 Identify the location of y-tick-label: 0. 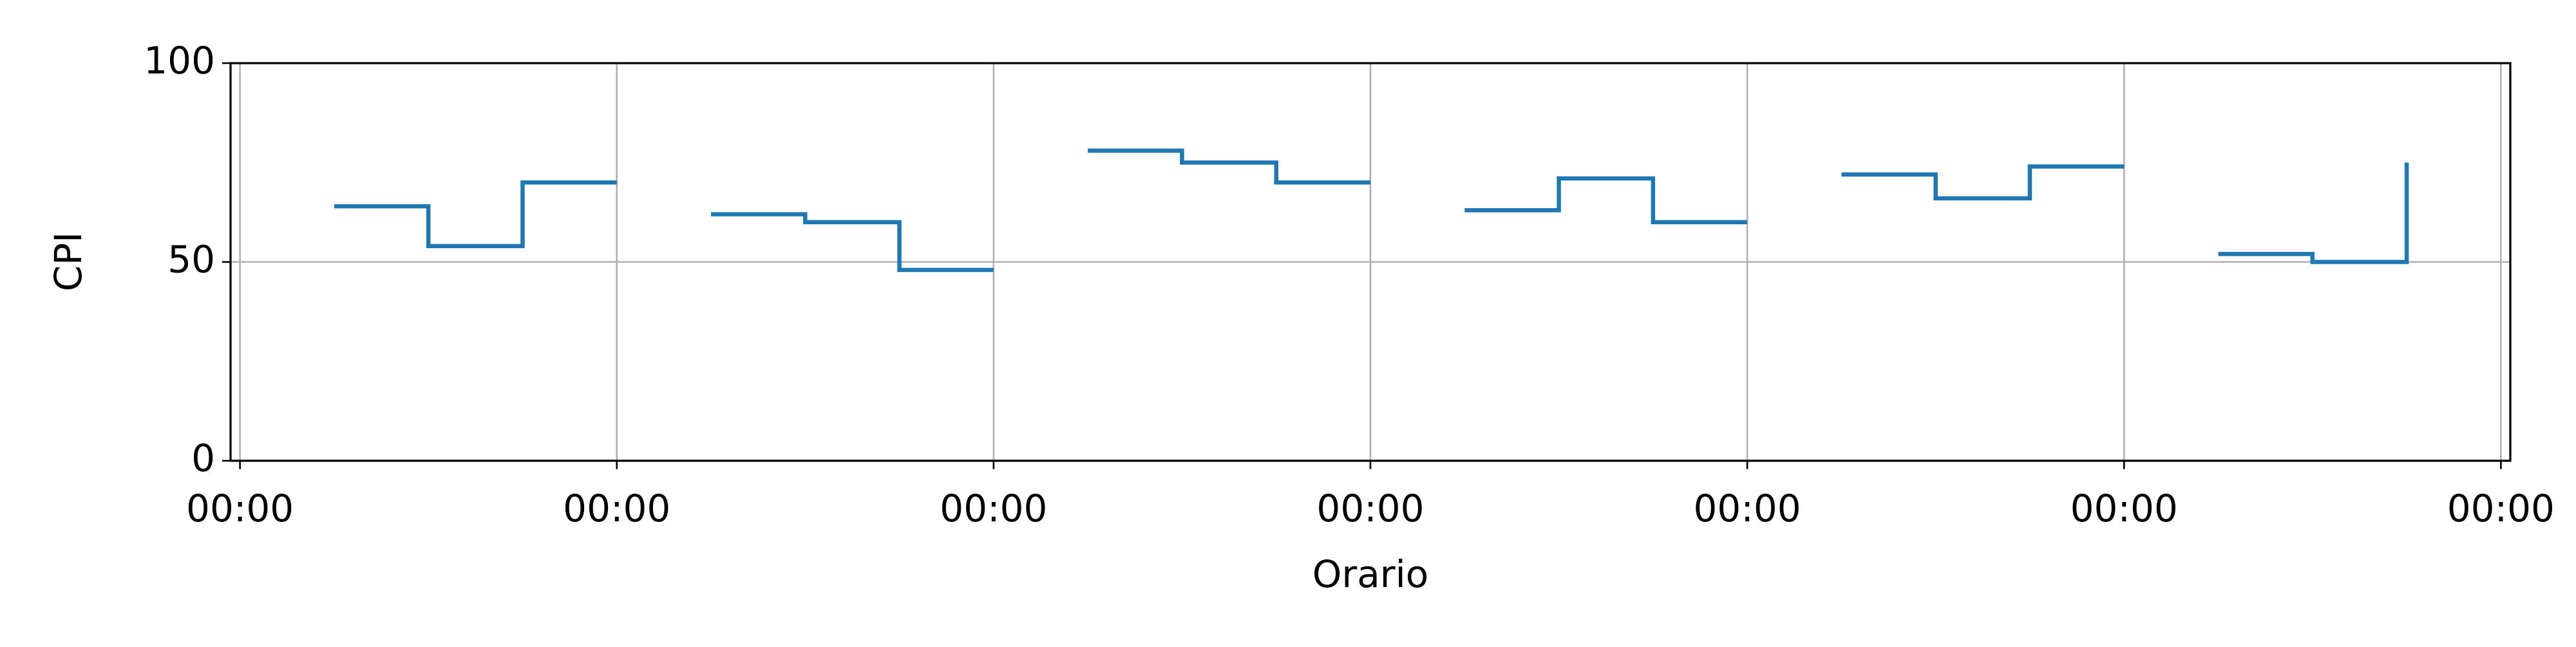
(203, 458).